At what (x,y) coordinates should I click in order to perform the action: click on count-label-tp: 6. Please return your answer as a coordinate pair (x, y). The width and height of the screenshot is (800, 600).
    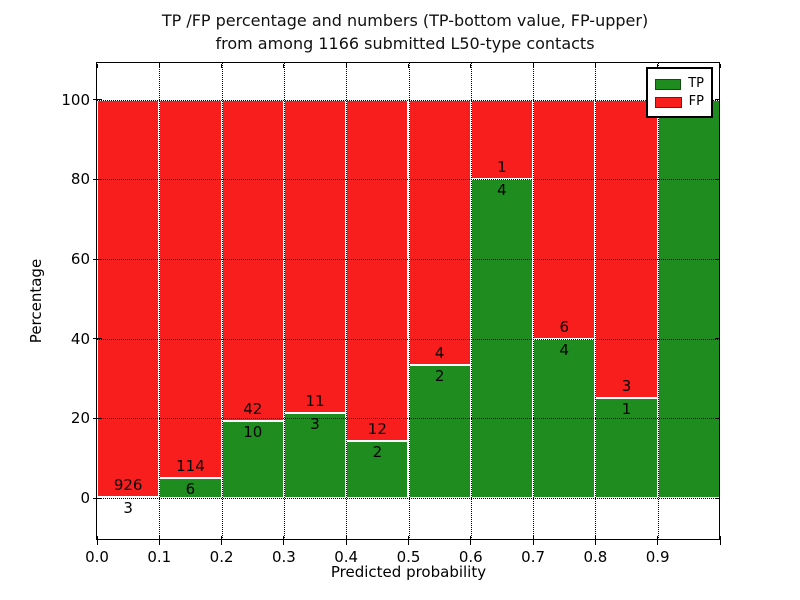
    Looking at the image, I should click on (190, 489).